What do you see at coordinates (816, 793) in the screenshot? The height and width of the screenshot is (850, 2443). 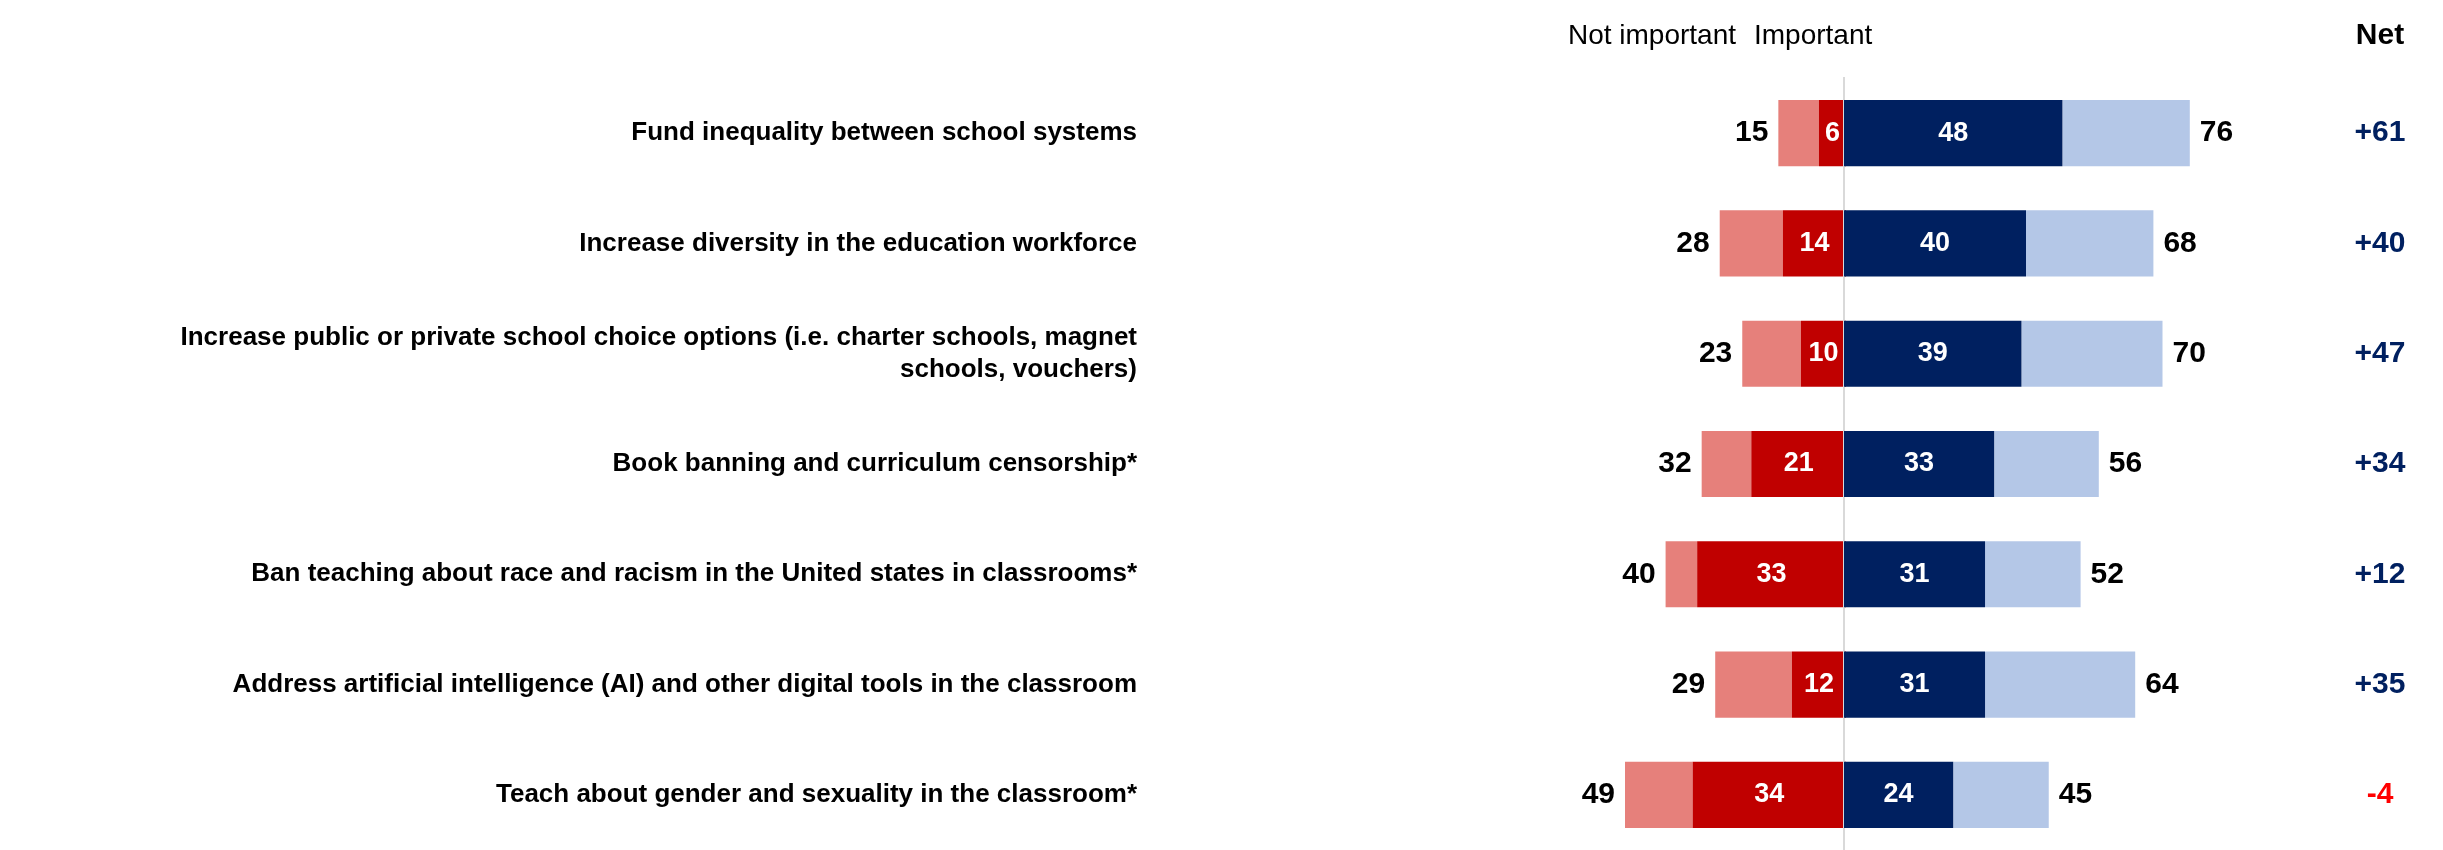 I see `y-tick-label: Teach about gender and sexuality in the classroom*` at bounding box center [816, 793].